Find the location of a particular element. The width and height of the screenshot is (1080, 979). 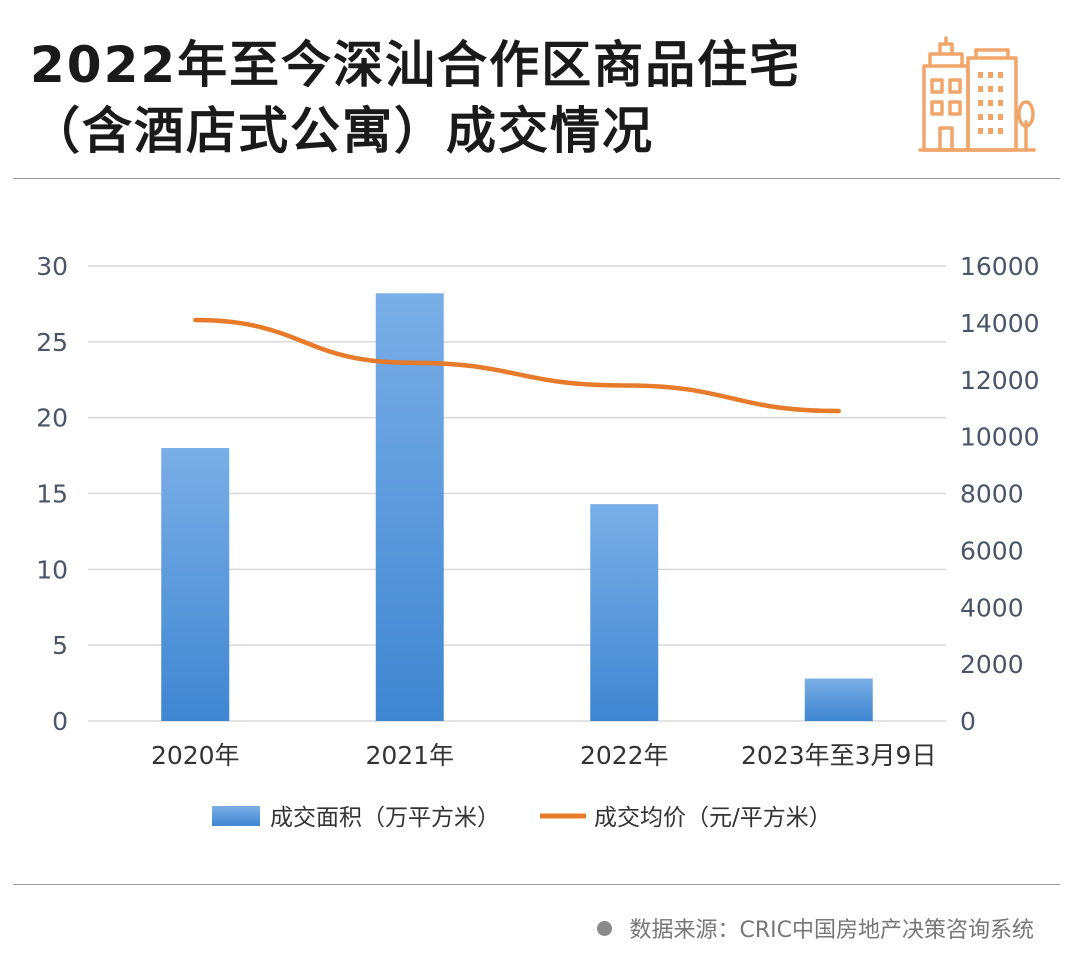

y-right-tick-label: 6000 is located at coordinates (992, 550).